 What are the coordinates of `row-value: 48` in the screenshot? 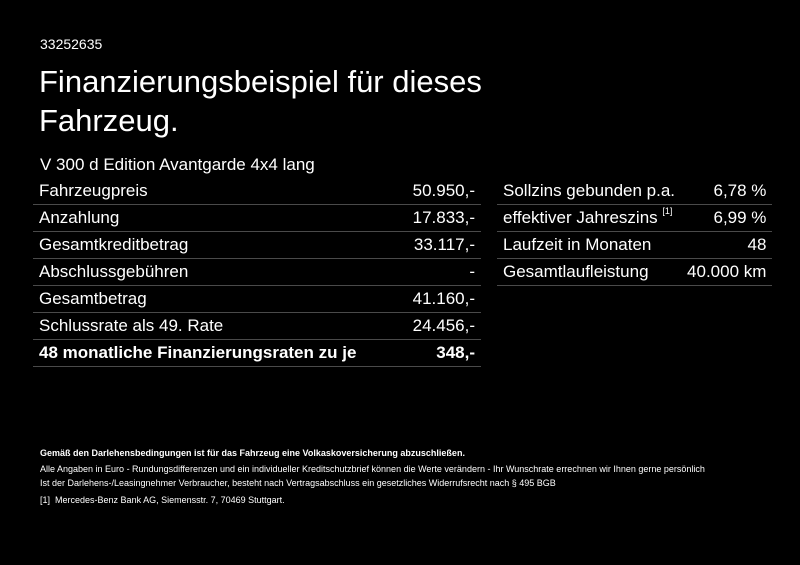 It's located at (727, 245).